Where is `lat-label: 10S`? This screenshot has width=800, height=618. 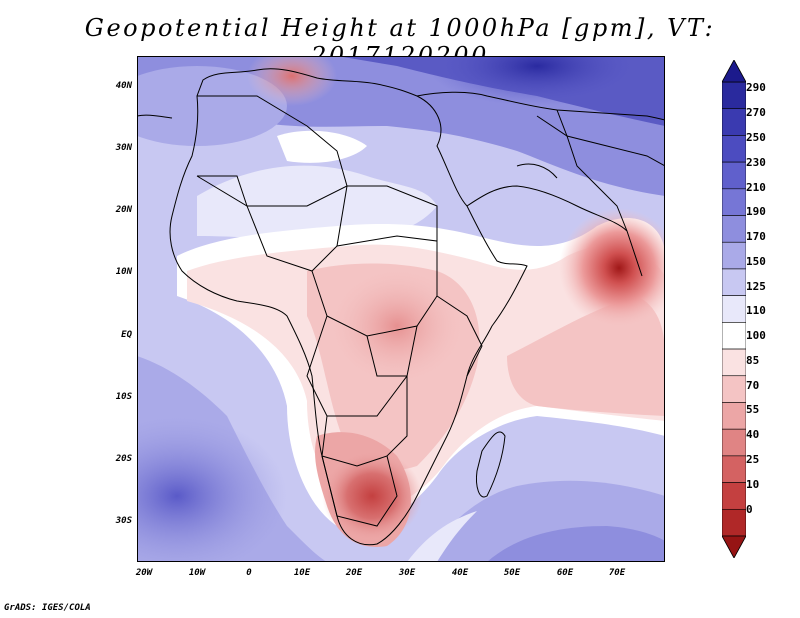 lat-label: 10S is located at coordinates (123, 397).